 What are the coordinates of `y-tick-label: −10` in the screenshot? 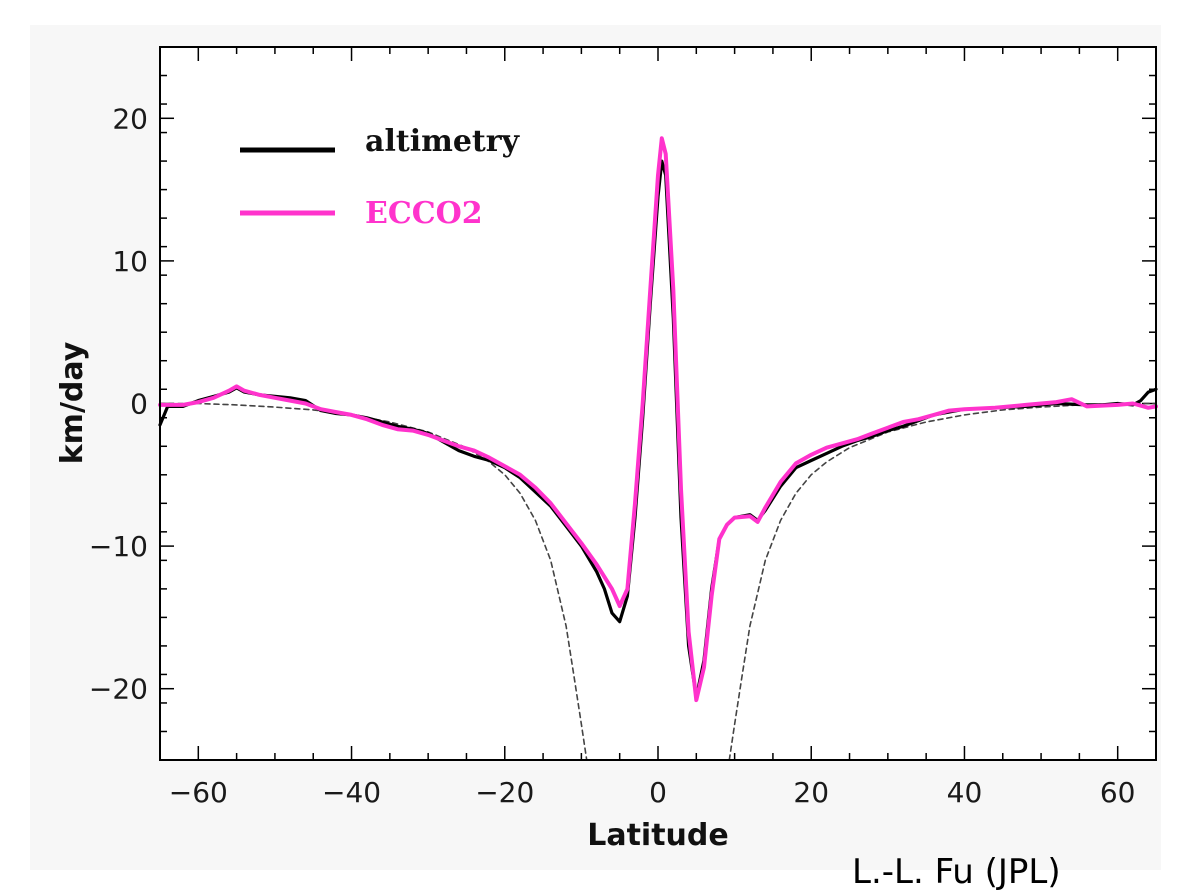 It's located at (118, 546).